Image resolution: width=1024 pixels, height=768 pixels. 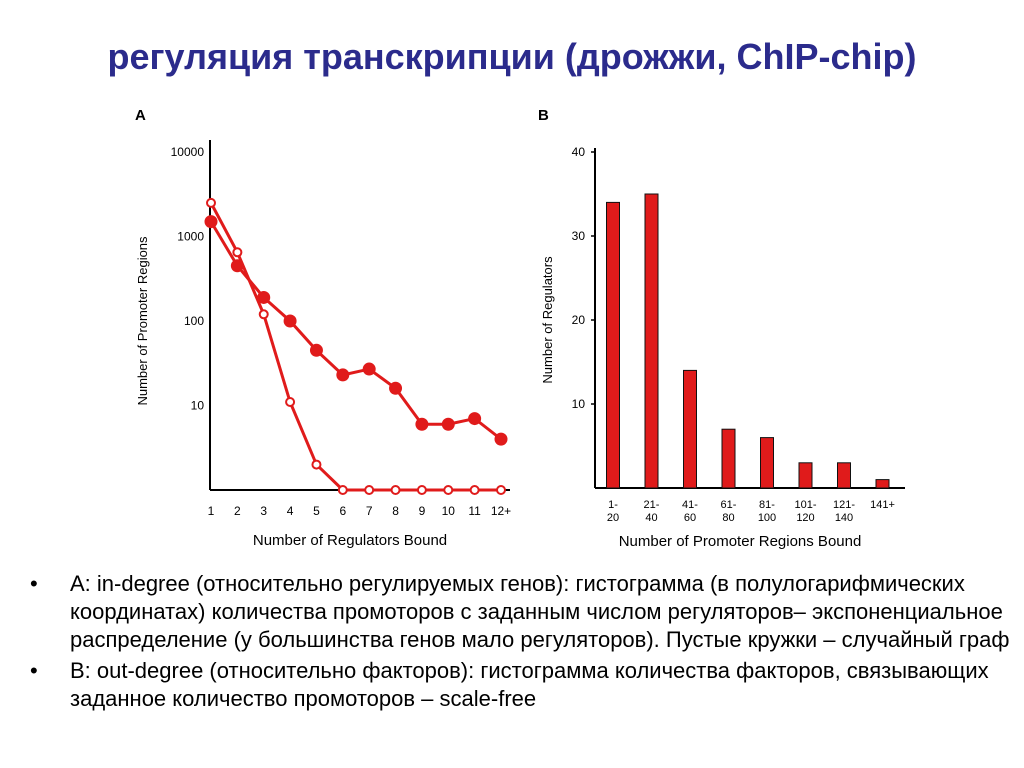 What do you see at coordinates (579, 320) in the screenshot?
I see `y-tick-label: 20` at bounding box center [579, 320].